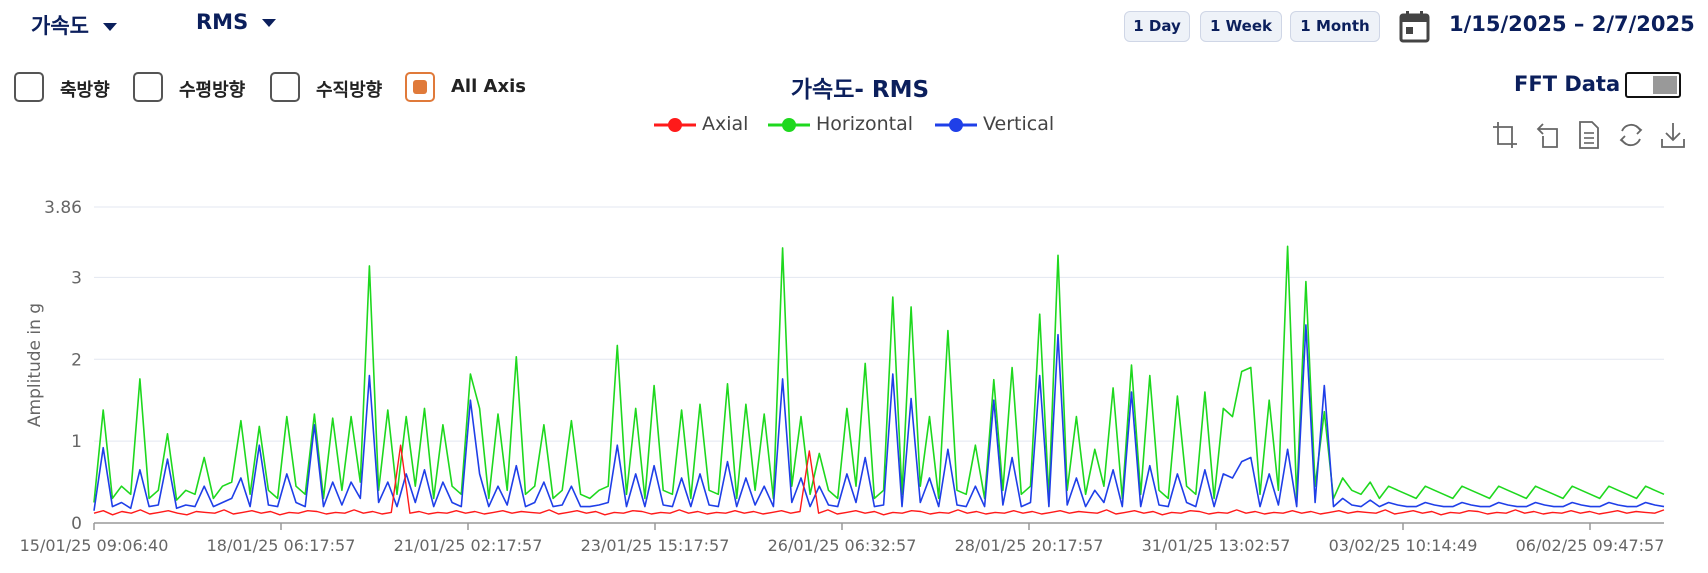 This screenshot has height=573, width=1708. What do you see at coordinates (281, 545) in the screenshot?
I see `x-tick-label: 18/01/25 06:17:57` at bounding box center [281, 545].